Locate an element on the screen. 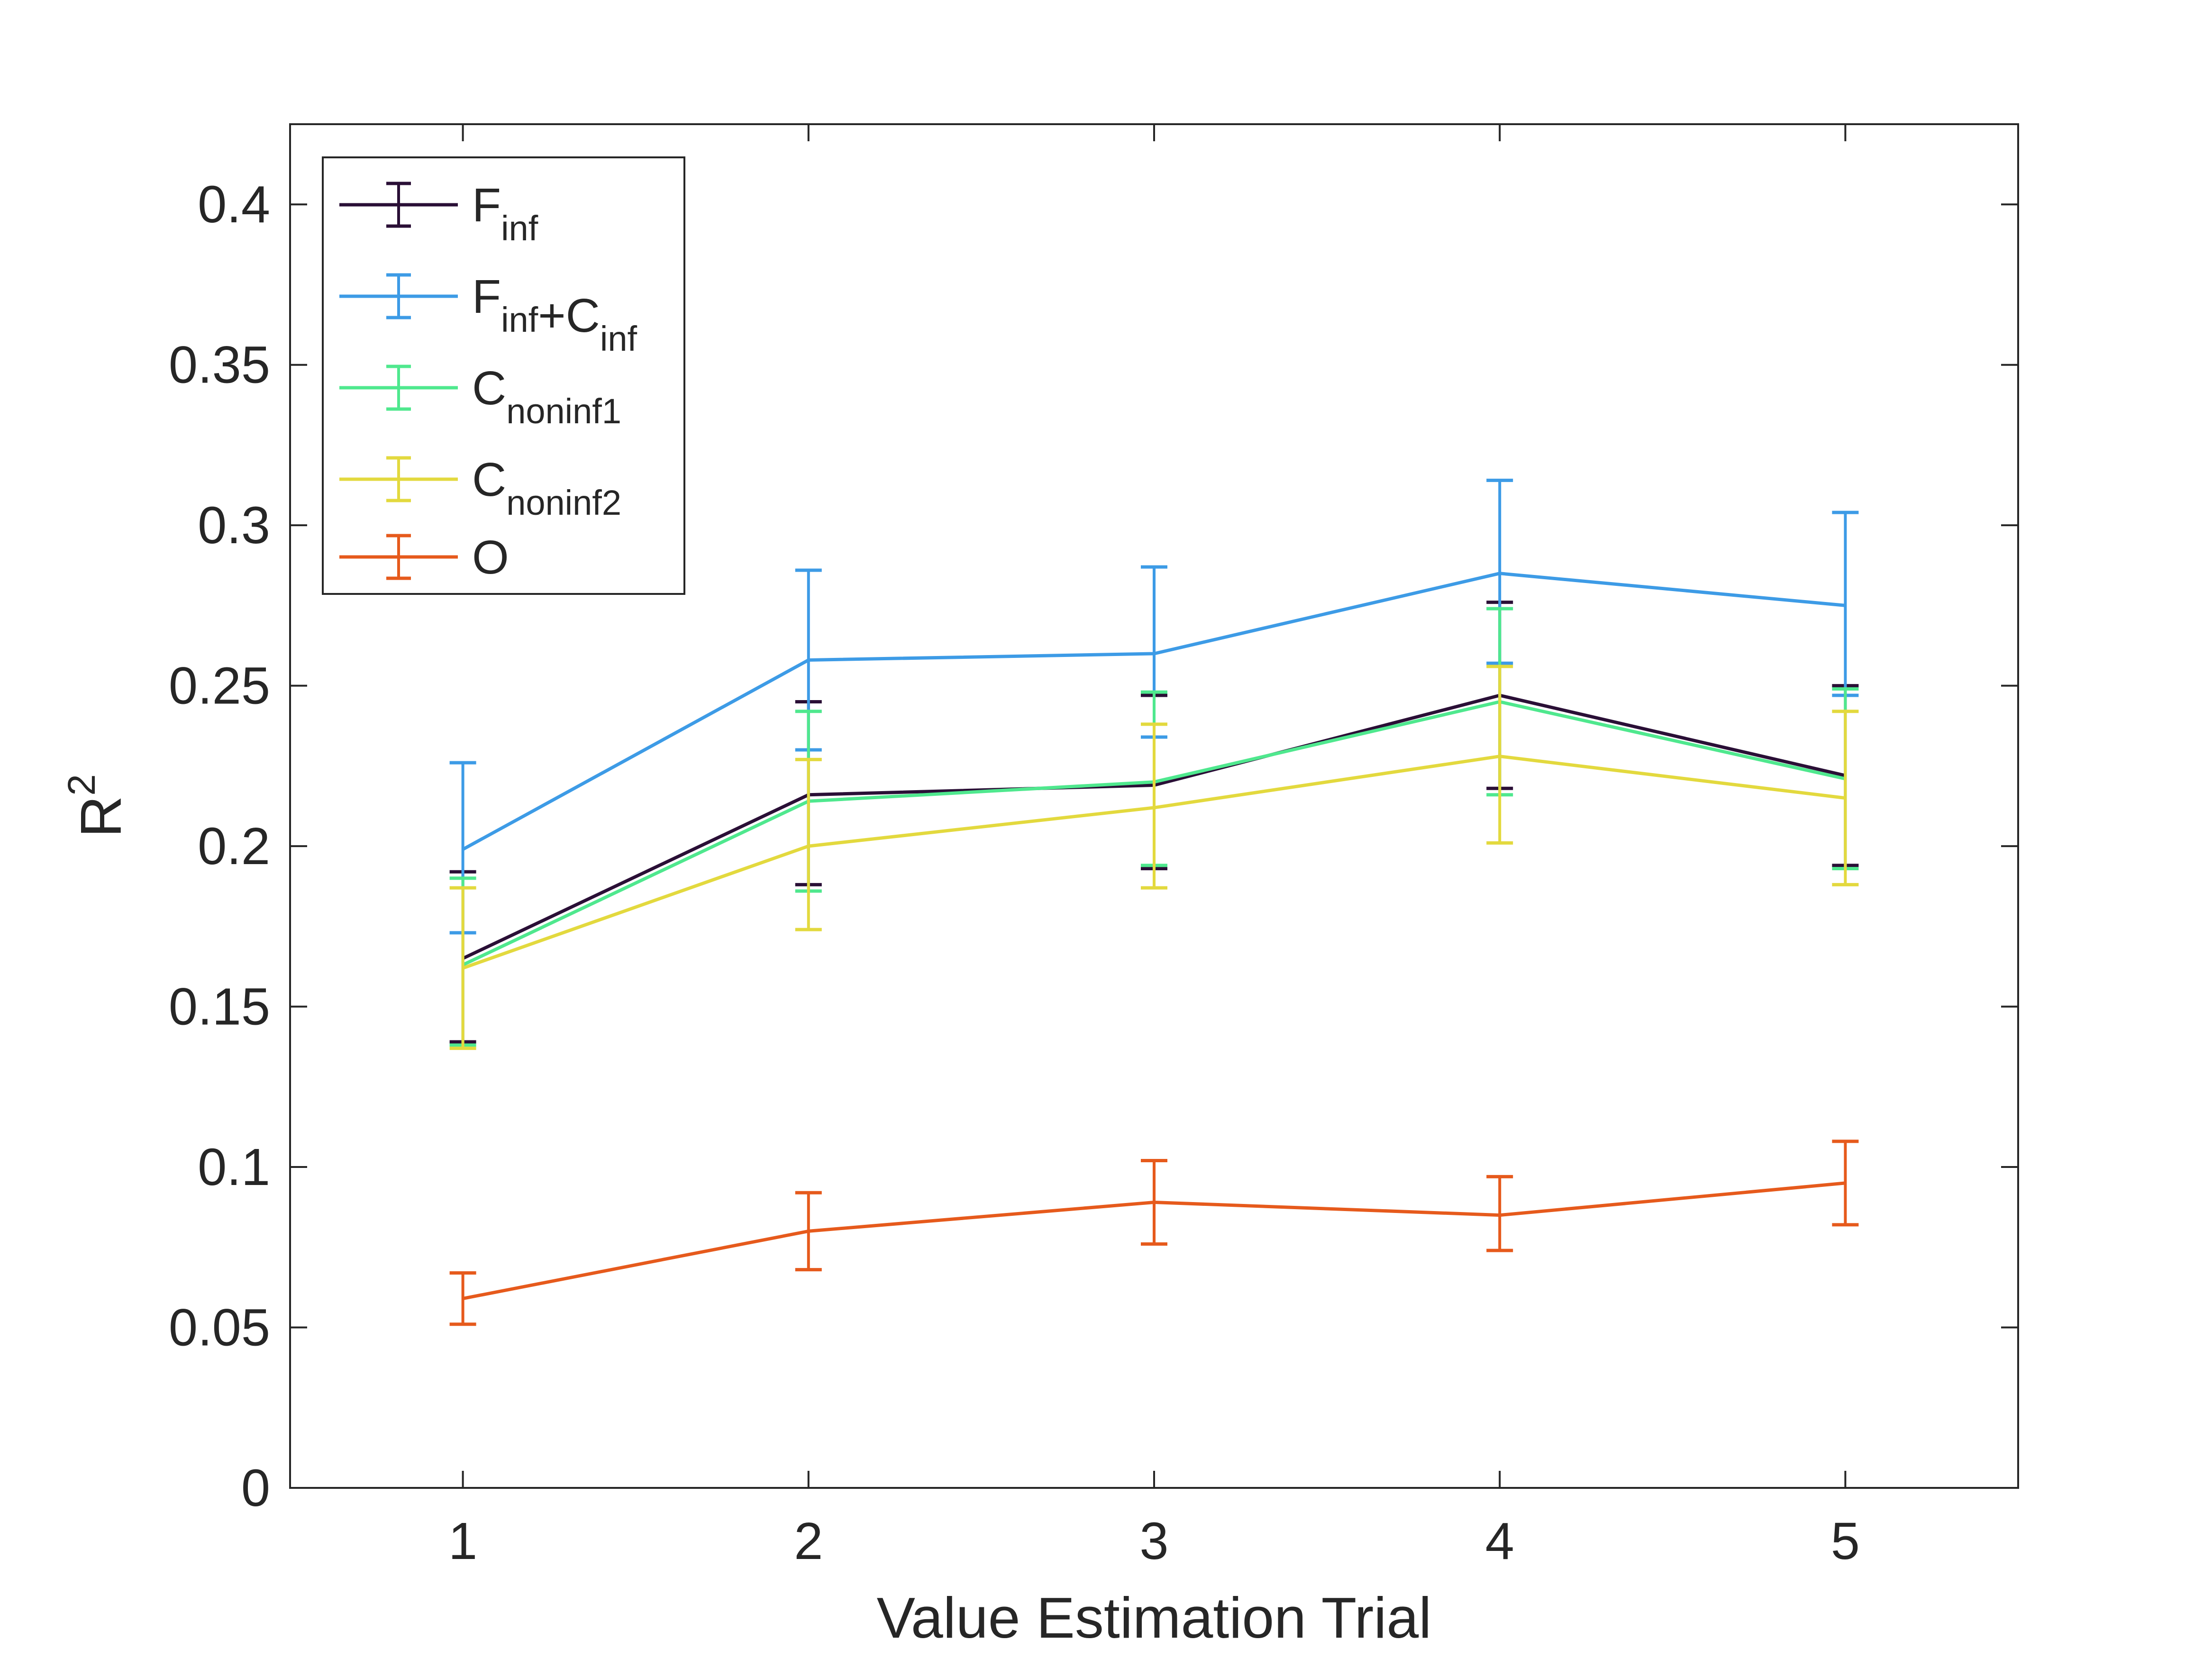  legend-item-cnoninf2: Cnoninf2 is located at coordinates (480, 487).